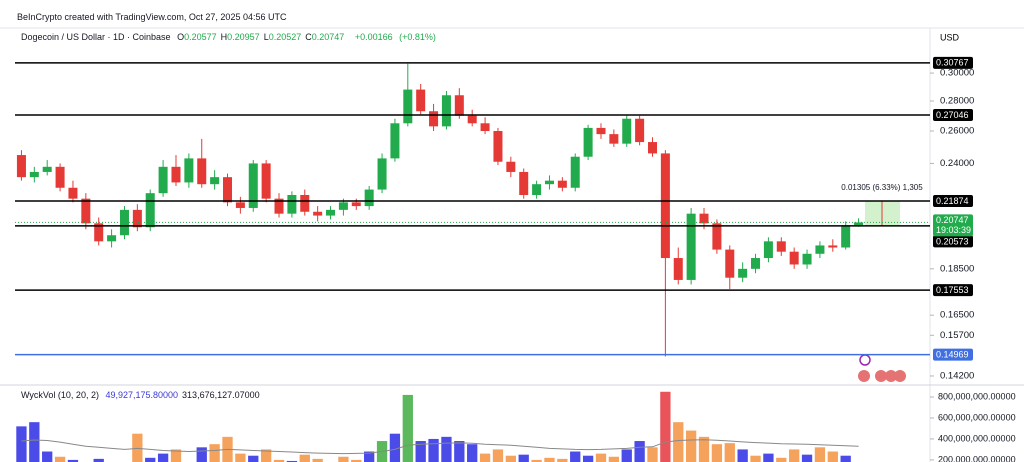  What do you see at coordinates (957, 315) in the screenshot?
I see `y-tick-label: 0.16500` at bounding box center [957, 315].